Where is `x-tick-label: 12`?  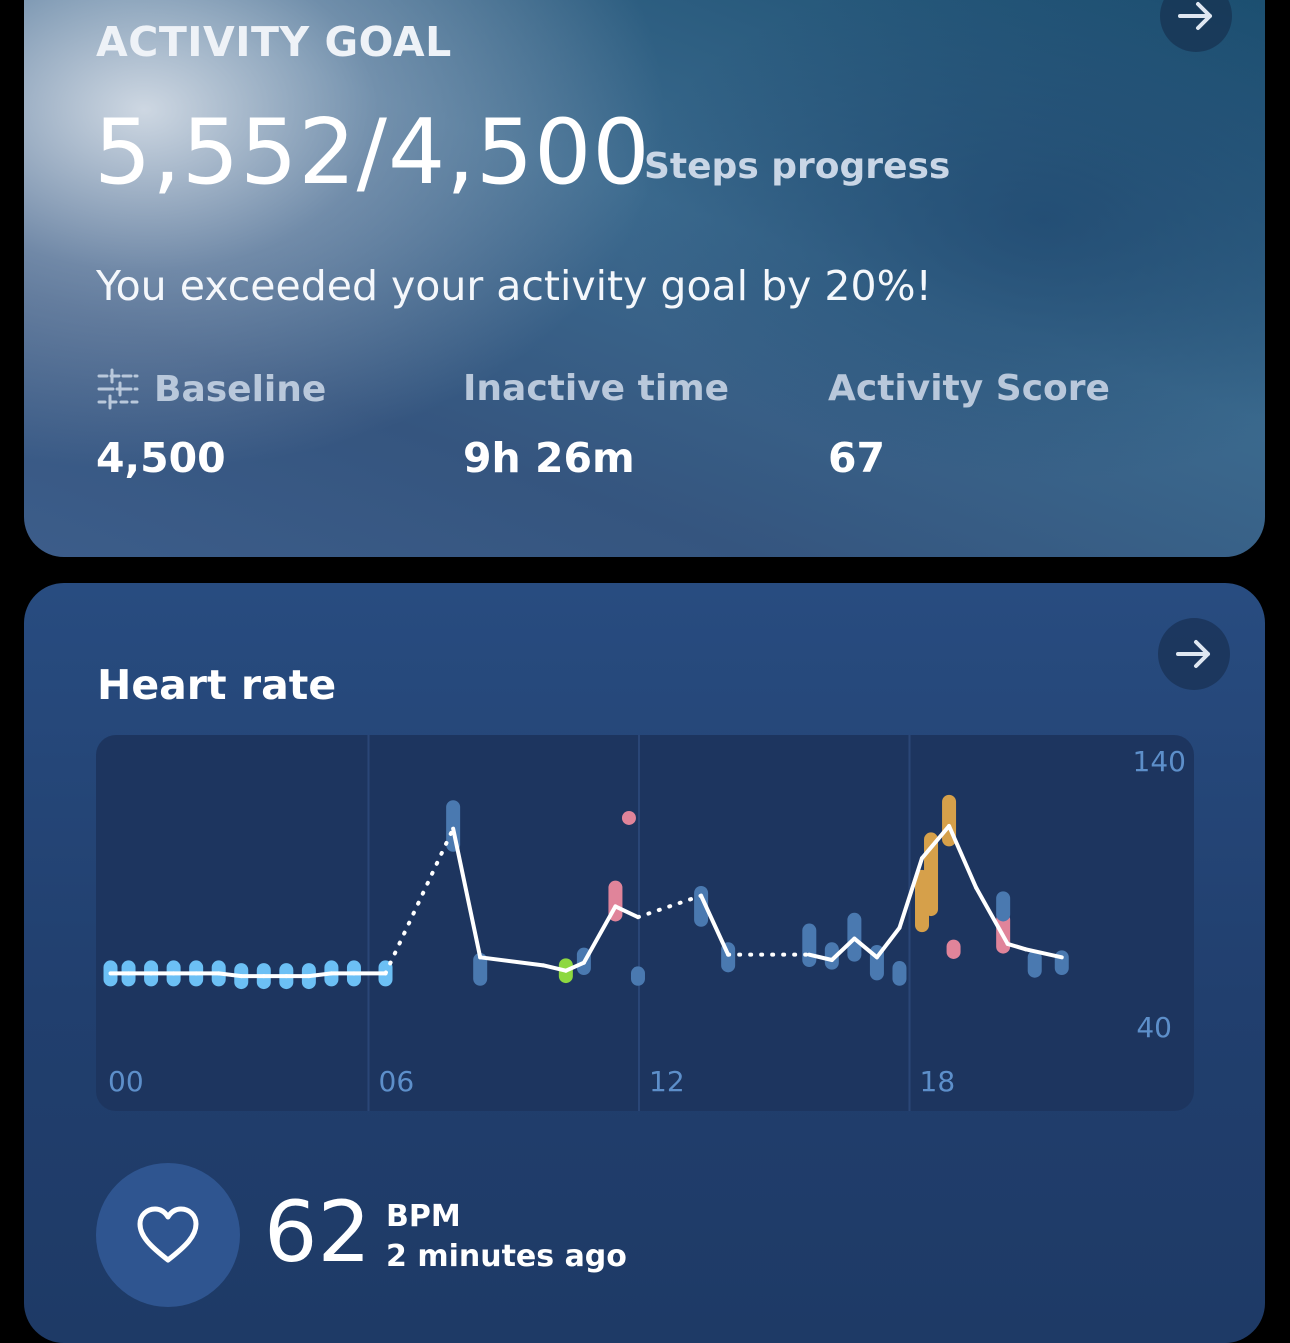 x-tick-label: 12 is located at coordinates (667, 1081).